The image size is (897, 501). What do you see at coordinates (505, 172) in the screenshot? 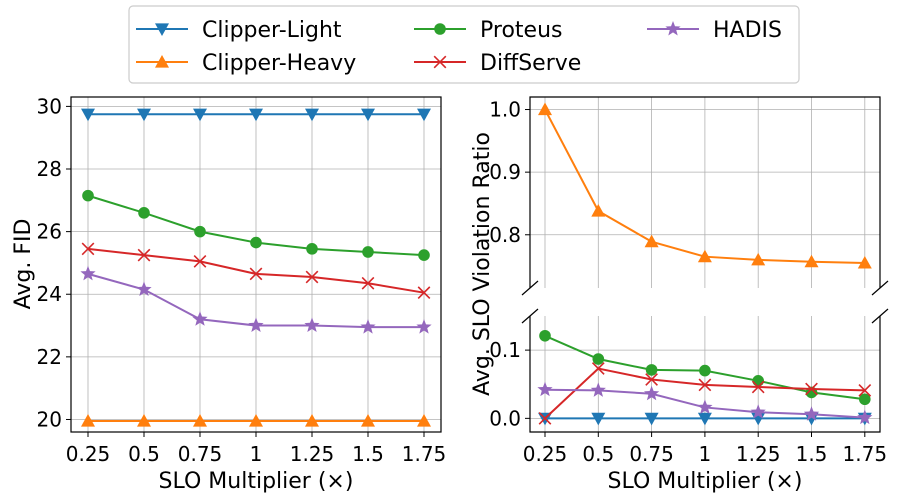
I see `slo-y-tick-label: 0.9` at bounding box center [505, 172].